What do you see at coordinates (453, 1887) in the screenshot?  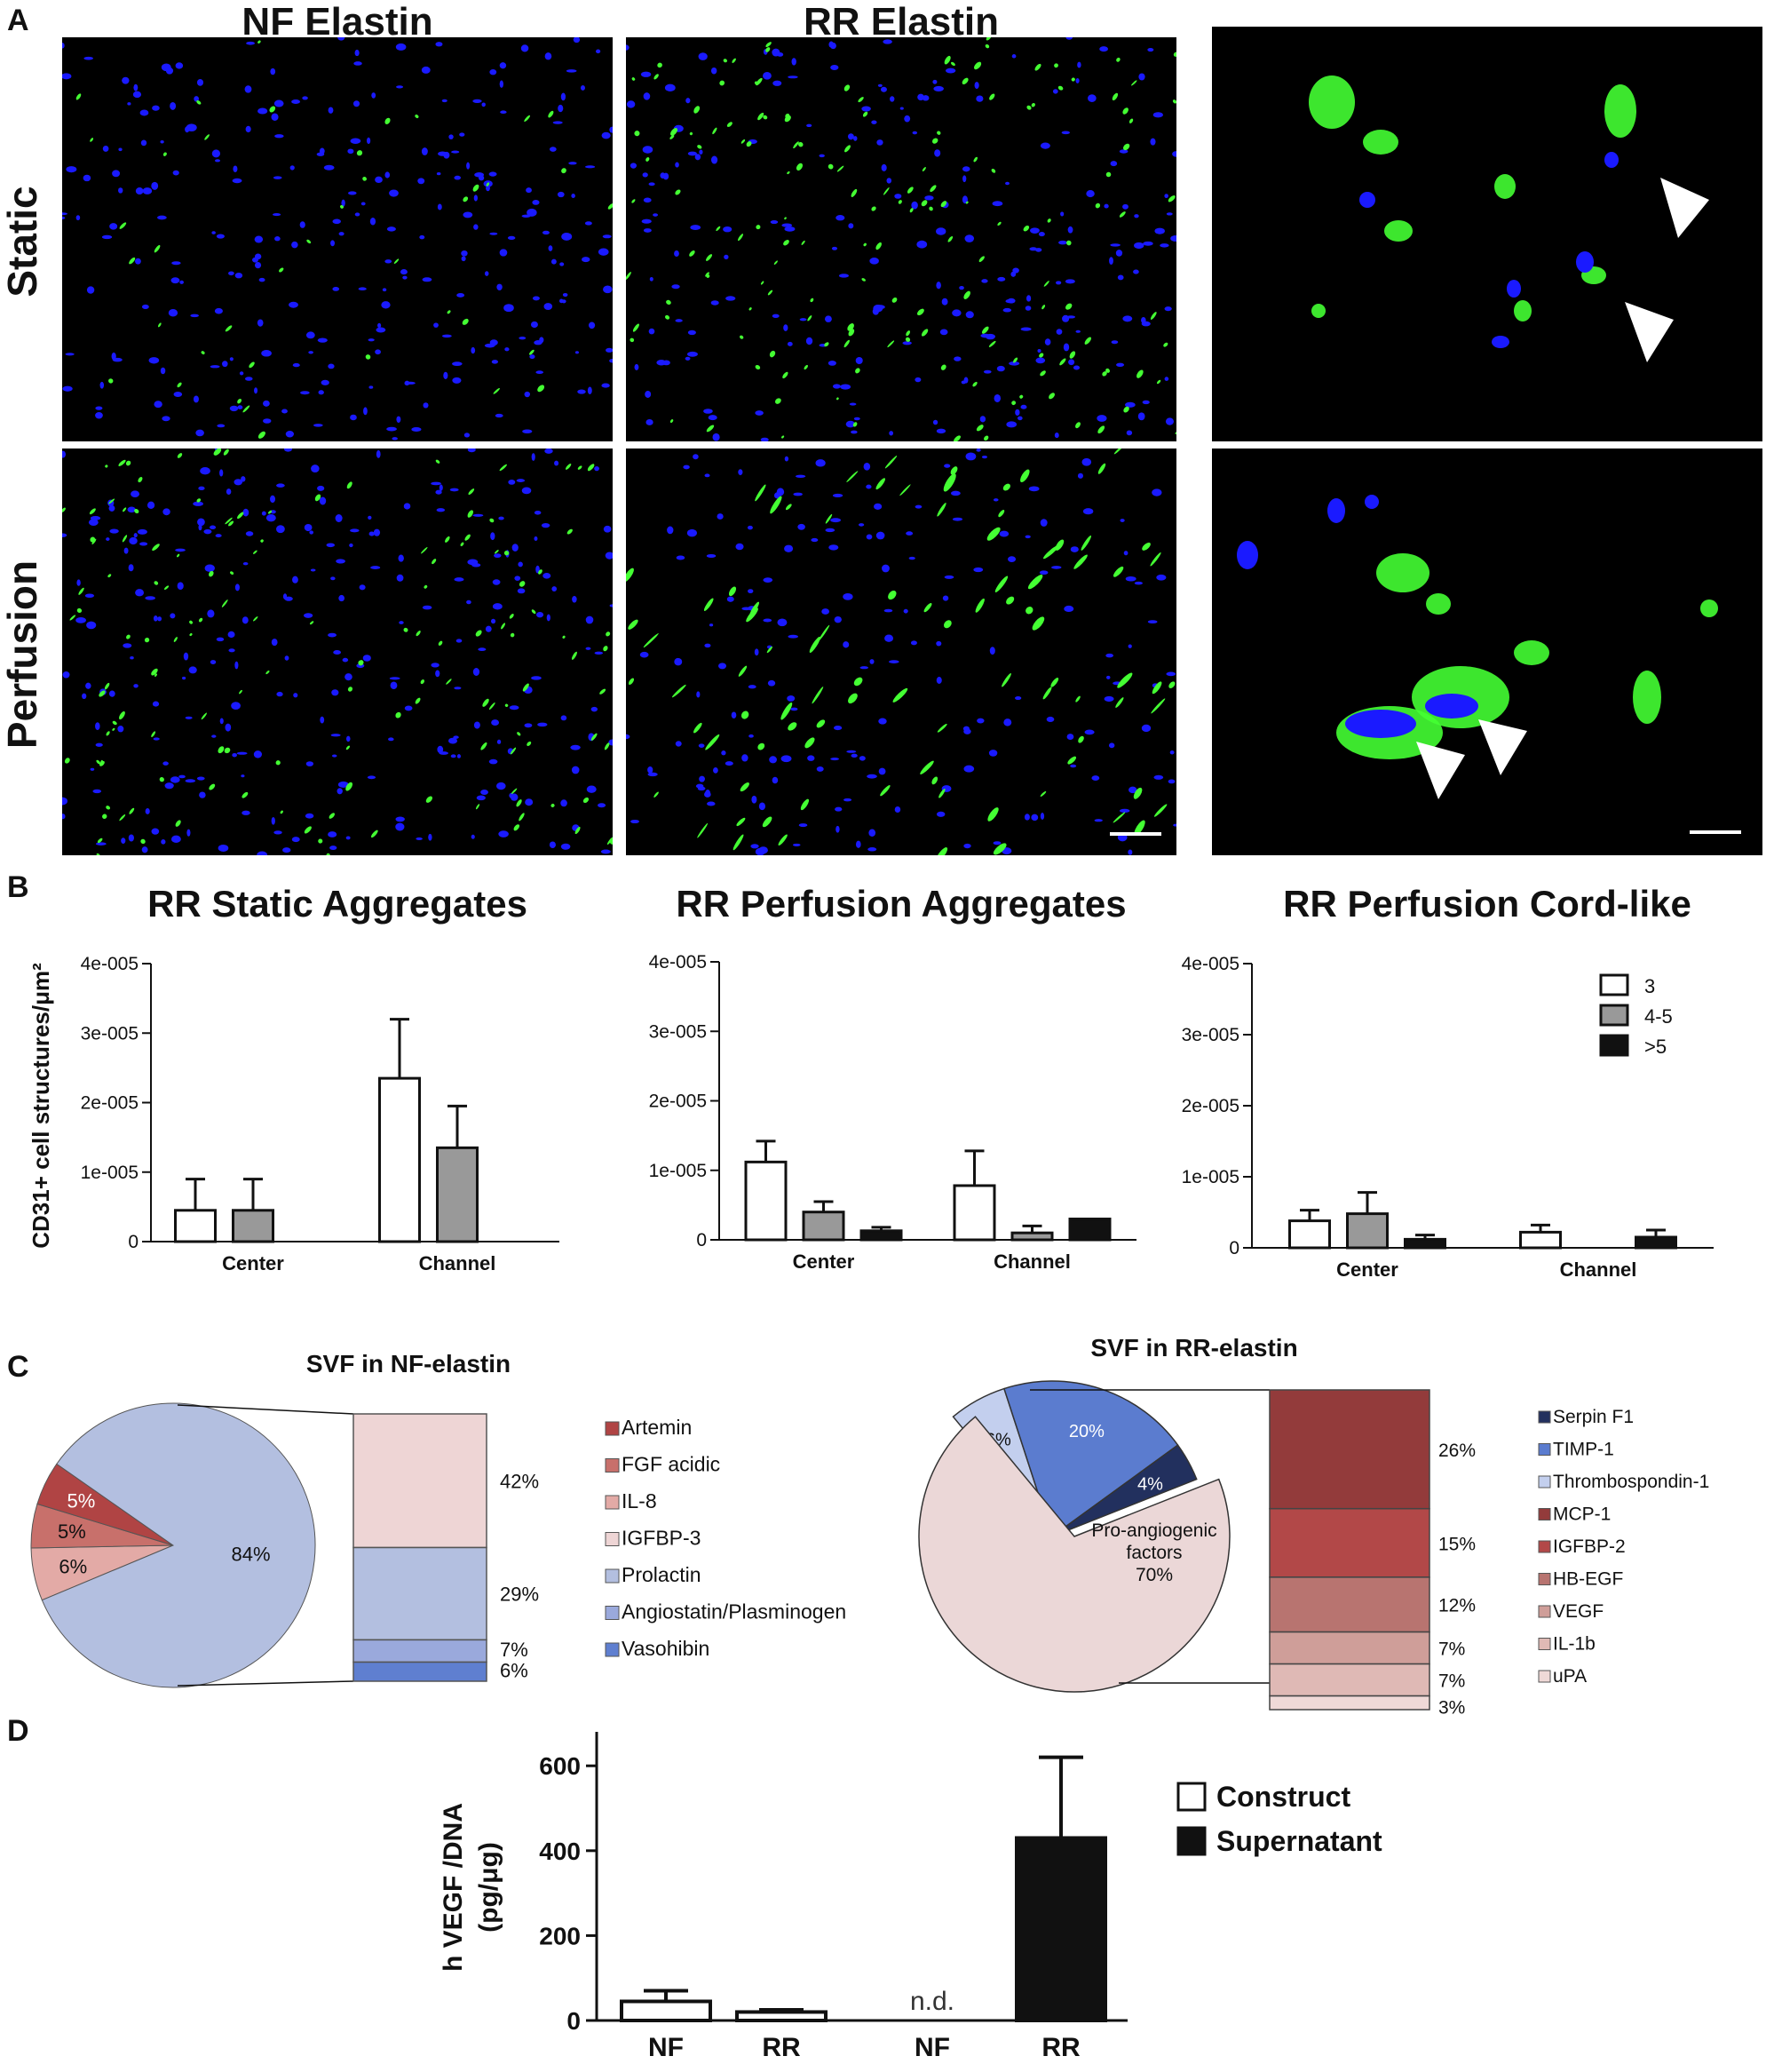 I see `y-axis-label: h VEGF /DNA` at bounding box center [453, 1887].